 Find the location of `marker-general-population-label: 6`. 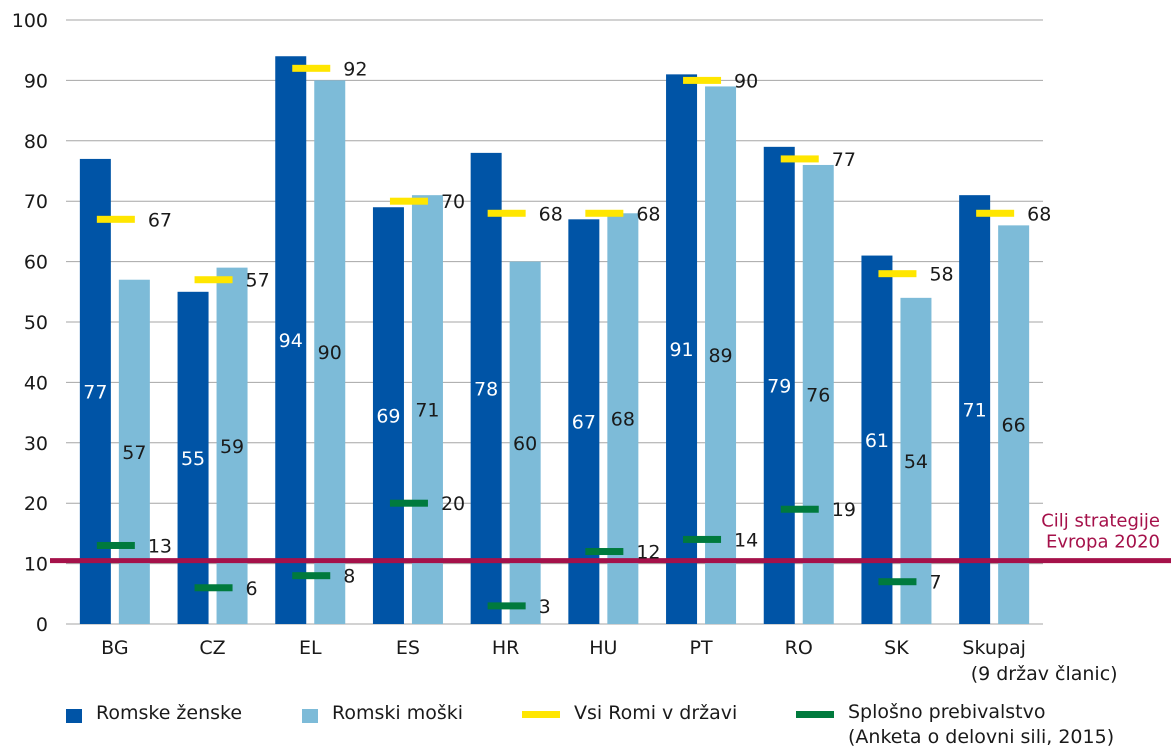

marker-general-population-label: 6 is located at coordinates (252, 589).